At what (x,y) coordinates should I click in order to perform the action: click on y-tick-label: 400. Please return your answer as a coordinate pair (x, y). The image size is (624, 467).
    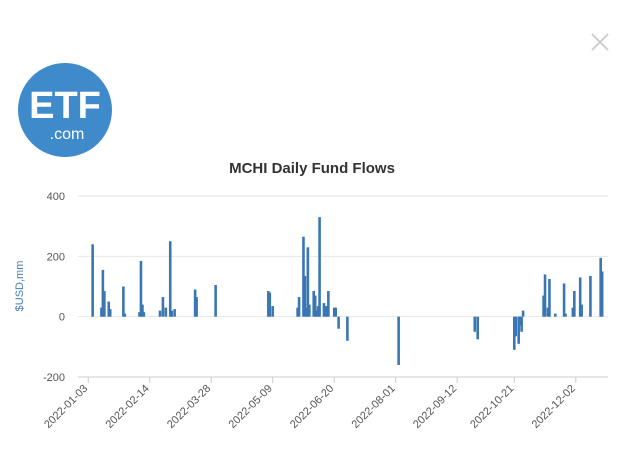
    Looking at the image, I should click on (56, 197).